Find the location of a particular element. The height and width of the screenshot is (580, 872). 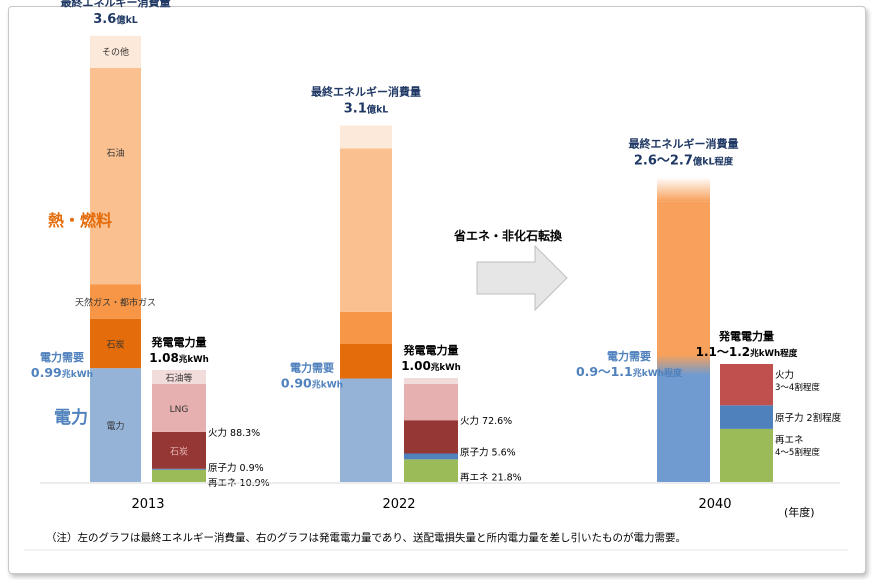

generation-segment-label: 石炭 is located at coordinates (179, 451).